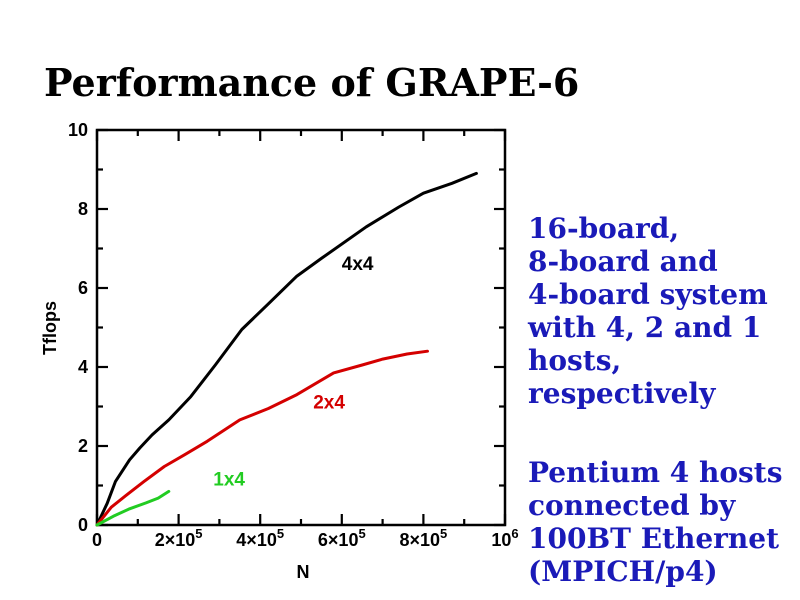 The width and height of the screenshot is (800, 600). What do you see at coordinates (622, 393) in the screenshot?
I see `annotation-line: respectively` at bounding box center [622, 393].